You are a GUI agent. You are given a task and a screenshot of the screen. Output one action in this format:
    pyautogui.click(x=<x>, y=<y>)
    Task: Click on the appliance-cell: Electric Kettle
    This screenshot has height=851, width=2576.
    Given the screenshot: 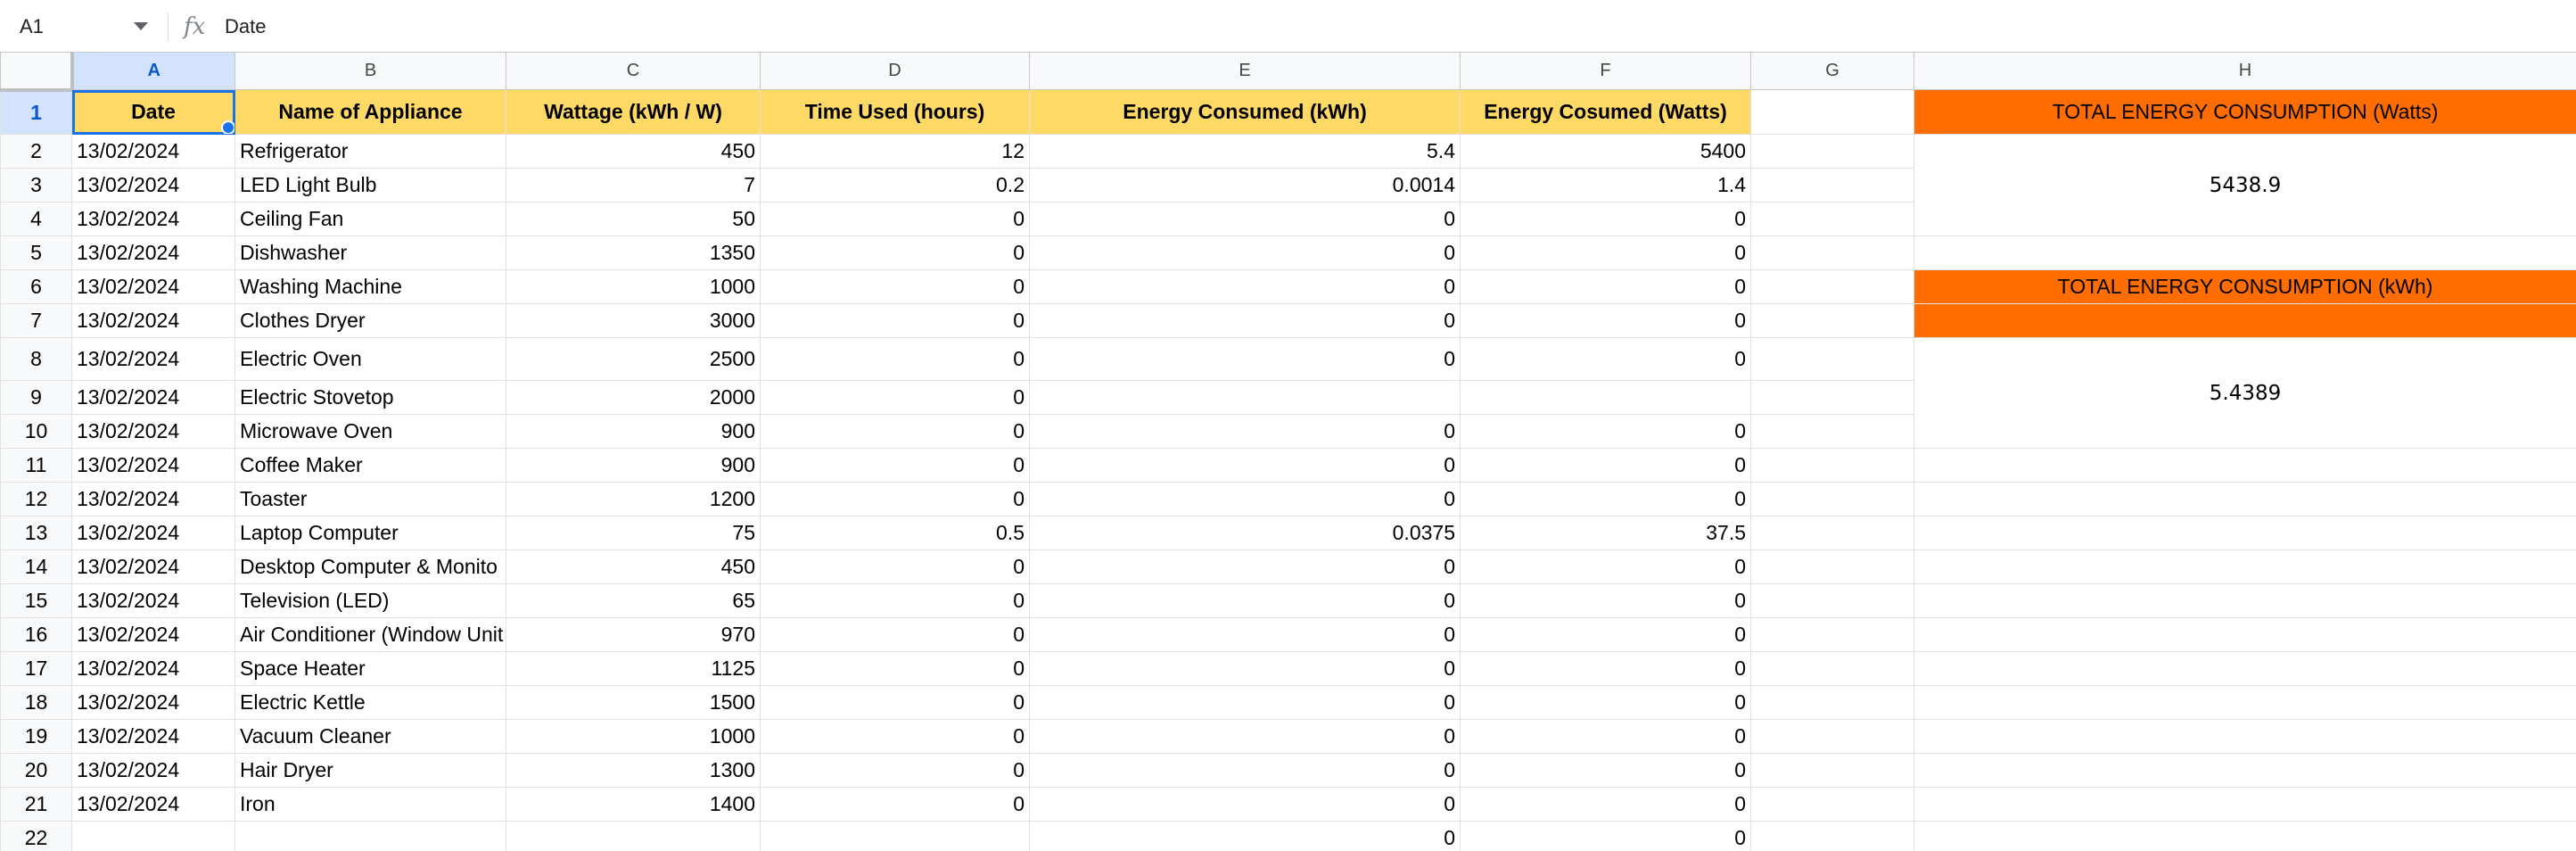 What is the action you would take?
    pyautogui.click(x=370, y=702)
    